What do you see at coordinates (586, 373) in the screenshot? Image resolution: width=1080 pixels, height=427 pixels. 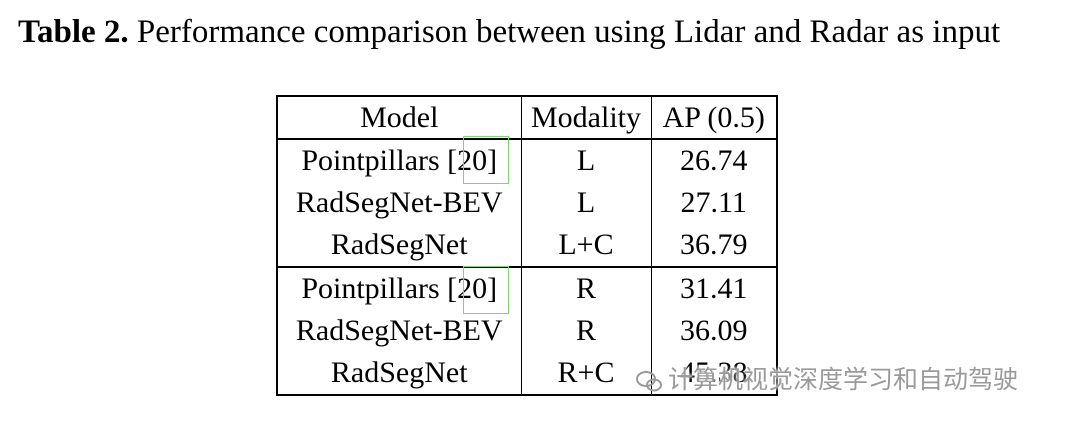 I see `table-cell: R+C` at bounding box center [586, 373].